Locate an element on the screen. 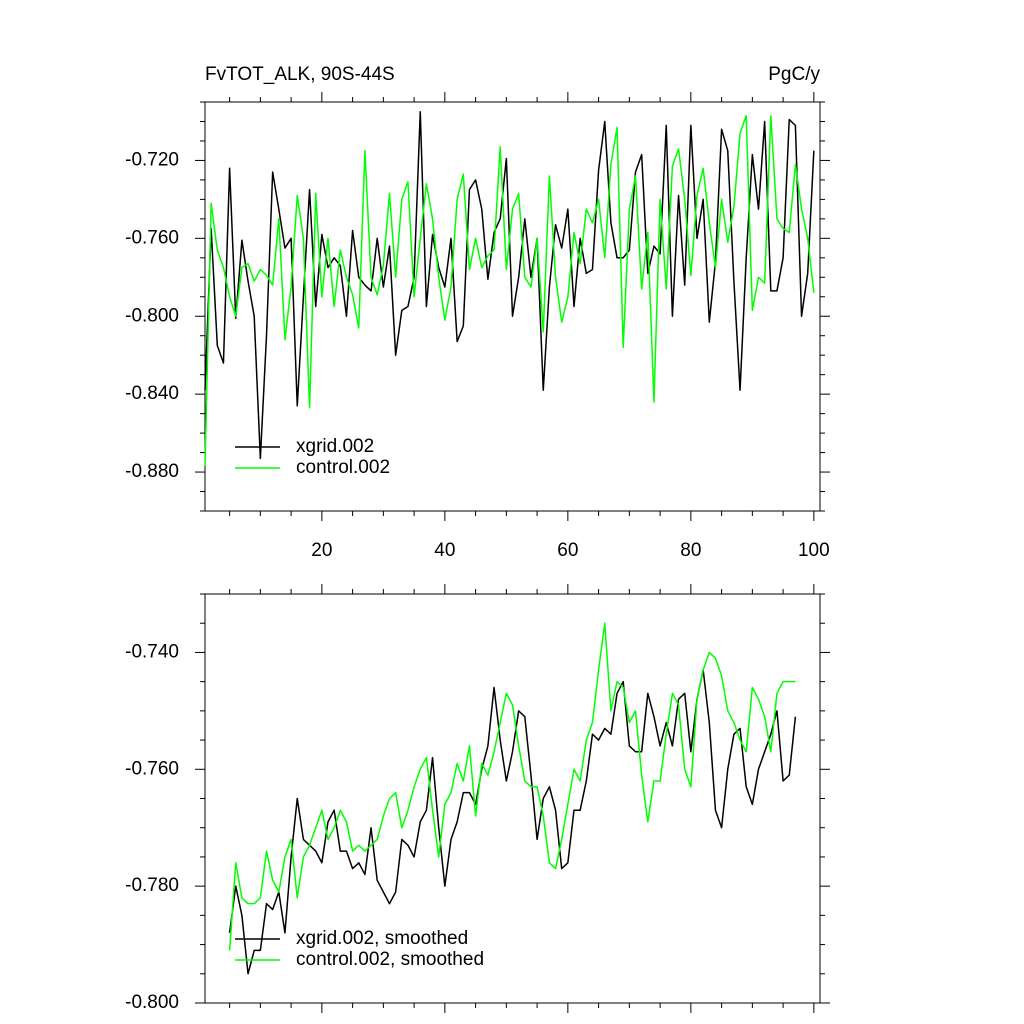  x-tick-label: 60 is located at coordinates (567, 550).